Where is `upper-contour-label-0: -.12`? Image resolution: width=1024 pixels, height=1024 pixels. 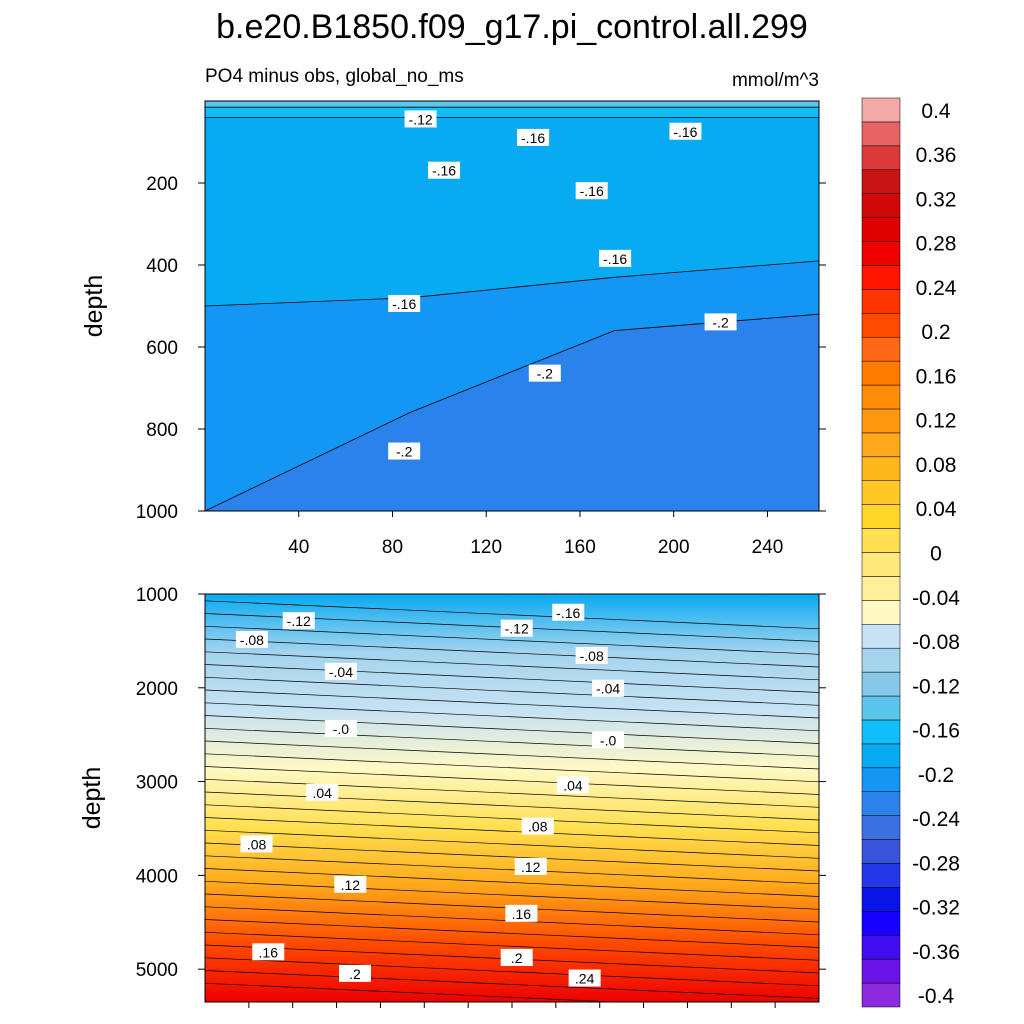 upper-contour-label-0: -.12 is located at coordinates (420, 119).